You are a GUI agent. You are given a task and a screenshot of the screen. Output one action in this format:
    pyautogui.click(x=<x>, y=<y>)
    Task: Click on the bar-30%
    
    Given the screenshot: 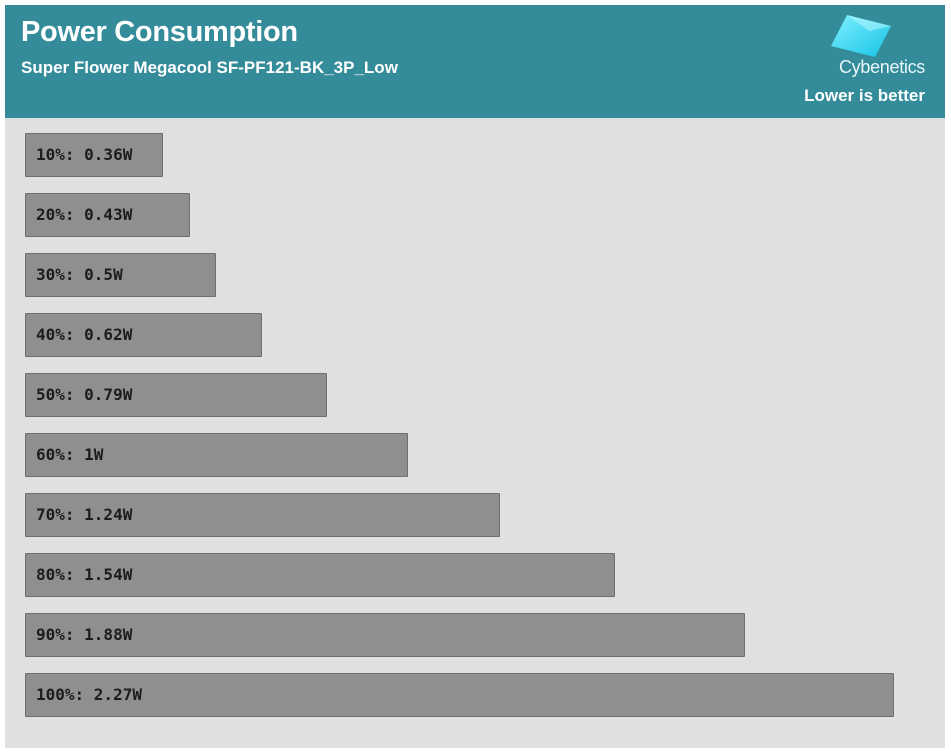 What is the action you would take?
    pyautogui.click(x=120, y=275)
    